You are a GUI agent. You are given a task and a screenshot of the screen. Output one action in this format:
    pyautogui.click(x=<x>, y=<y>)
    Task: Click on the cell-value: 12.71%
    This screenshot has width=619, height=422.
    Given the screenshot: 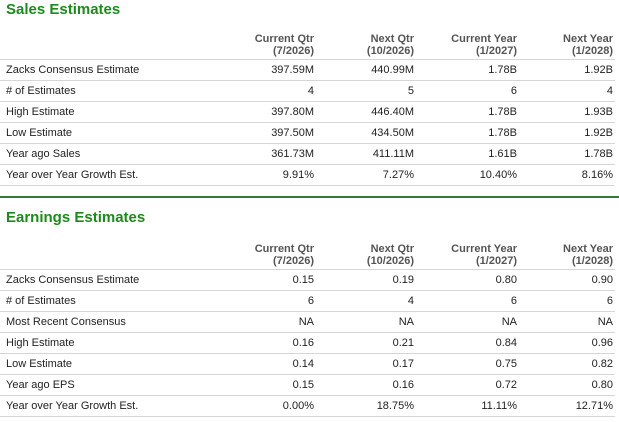 What is the action you would take?
    pyautogui.click(x=567, y=406)
    